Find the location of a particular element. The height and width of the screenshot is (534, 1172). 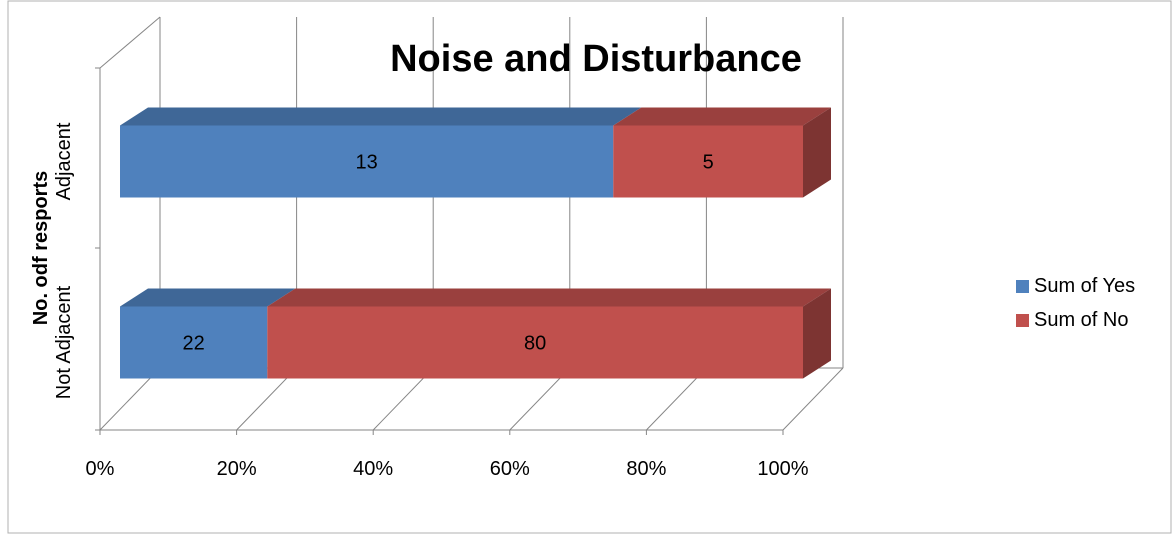

data-label: 5 is located at coordinates (708, 163).